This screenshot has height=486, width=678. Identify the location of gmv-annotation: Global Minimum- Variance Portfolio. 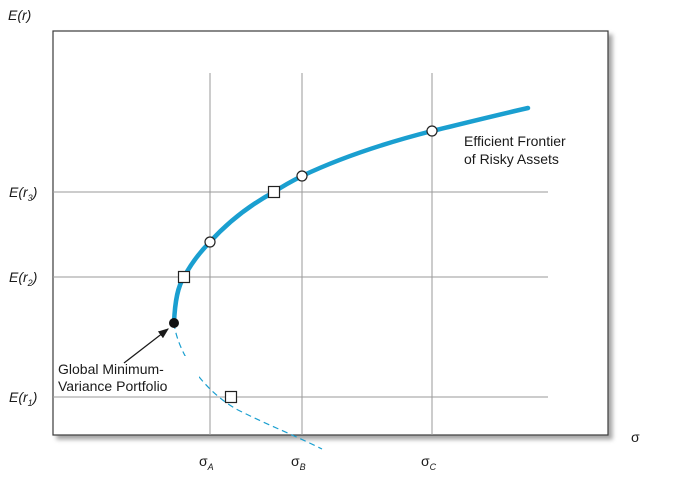
(113, 377).